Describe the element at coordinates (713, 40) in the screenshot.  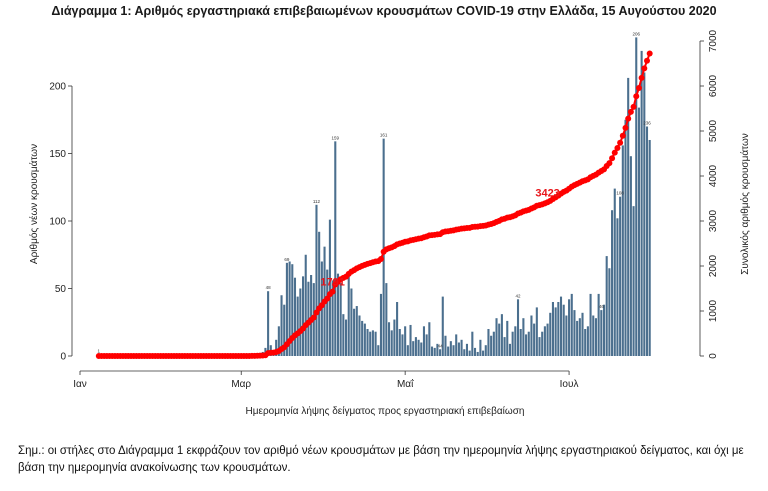
I see `y2-tick-label: 7000` at that location.